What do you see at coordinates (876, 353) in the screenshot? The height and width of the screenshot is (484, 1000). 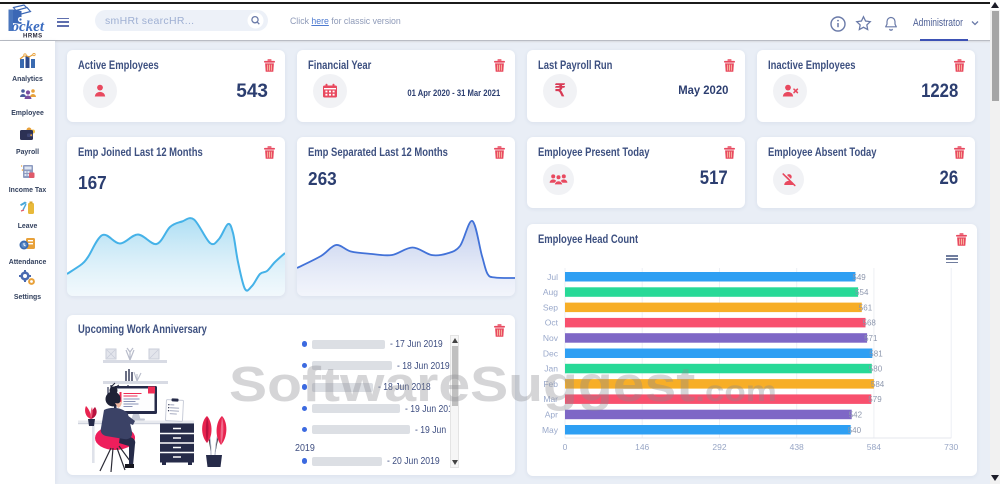 I see `svg-text: 581` at bounding box center [876, 353].